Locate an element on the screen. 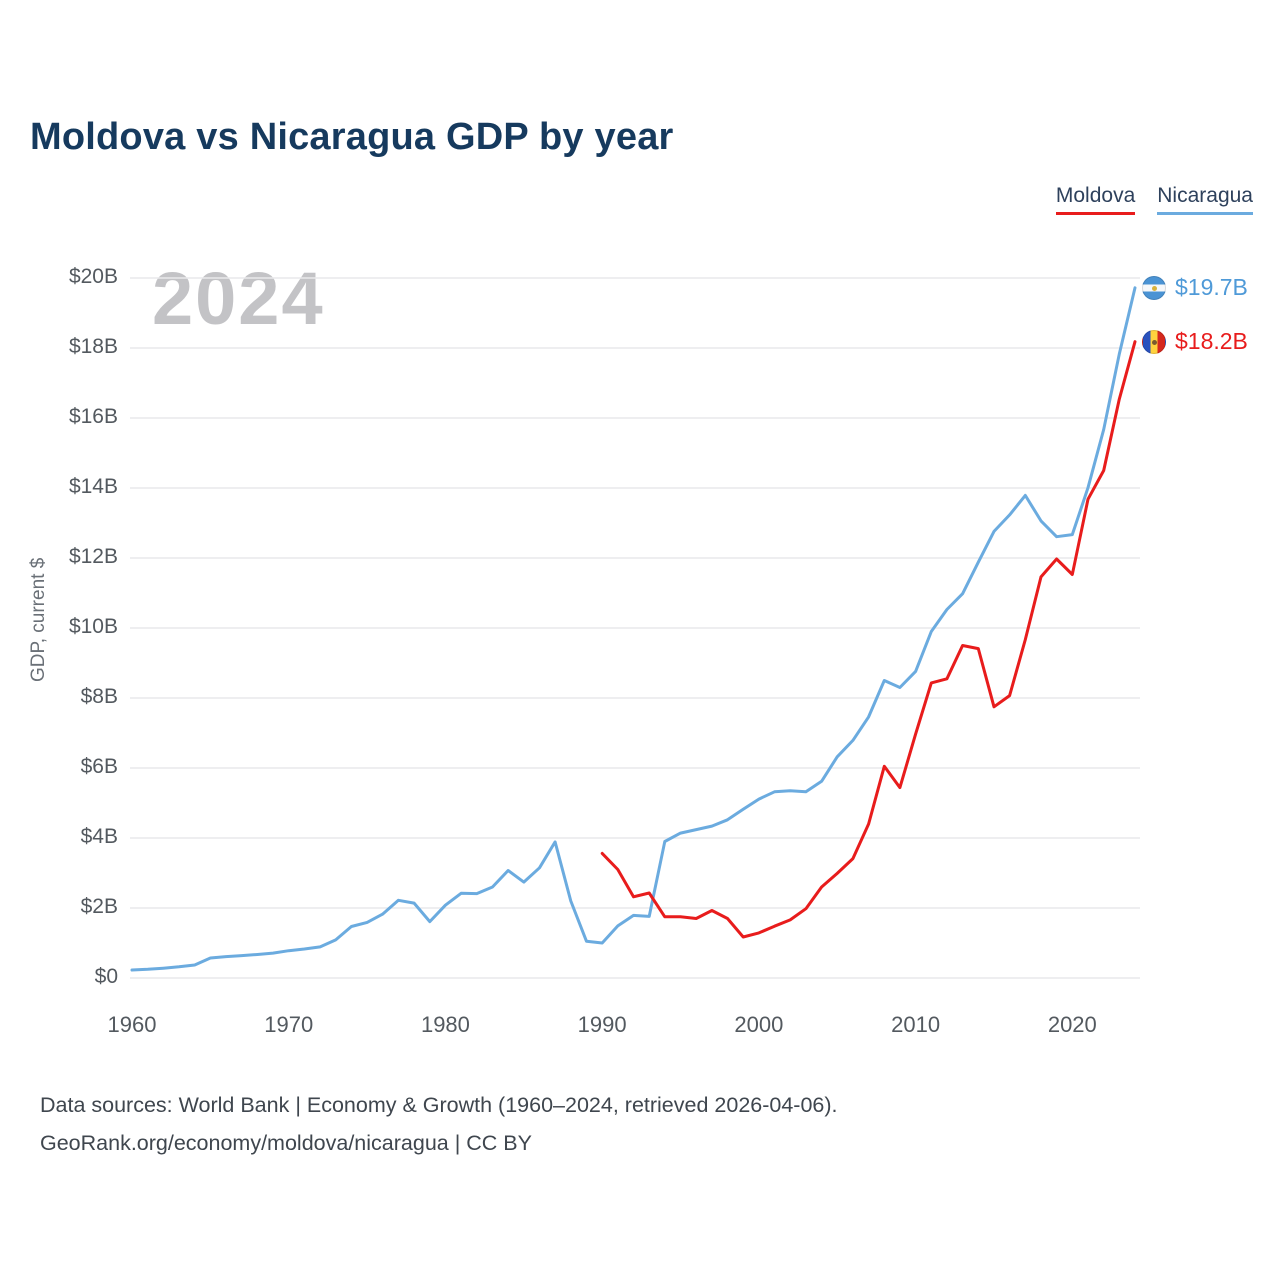 The width and height of the screenshot is (1280, 1280). y-tick-label: $2B is located at coordinates (99, 906).